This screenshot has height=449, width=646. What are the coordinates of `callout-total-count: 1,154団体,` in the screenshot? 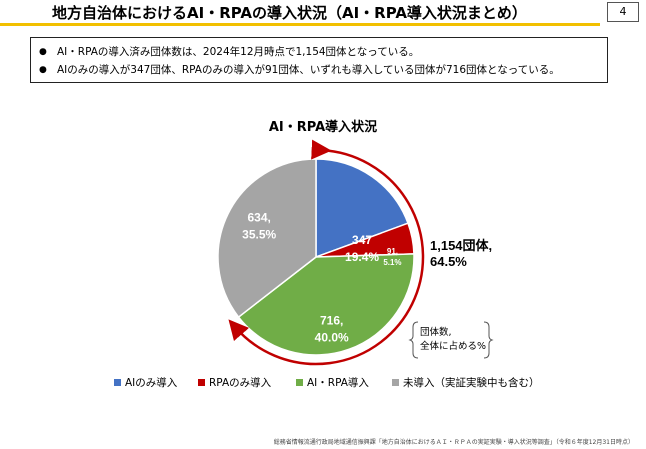 It's located at (461, 245).